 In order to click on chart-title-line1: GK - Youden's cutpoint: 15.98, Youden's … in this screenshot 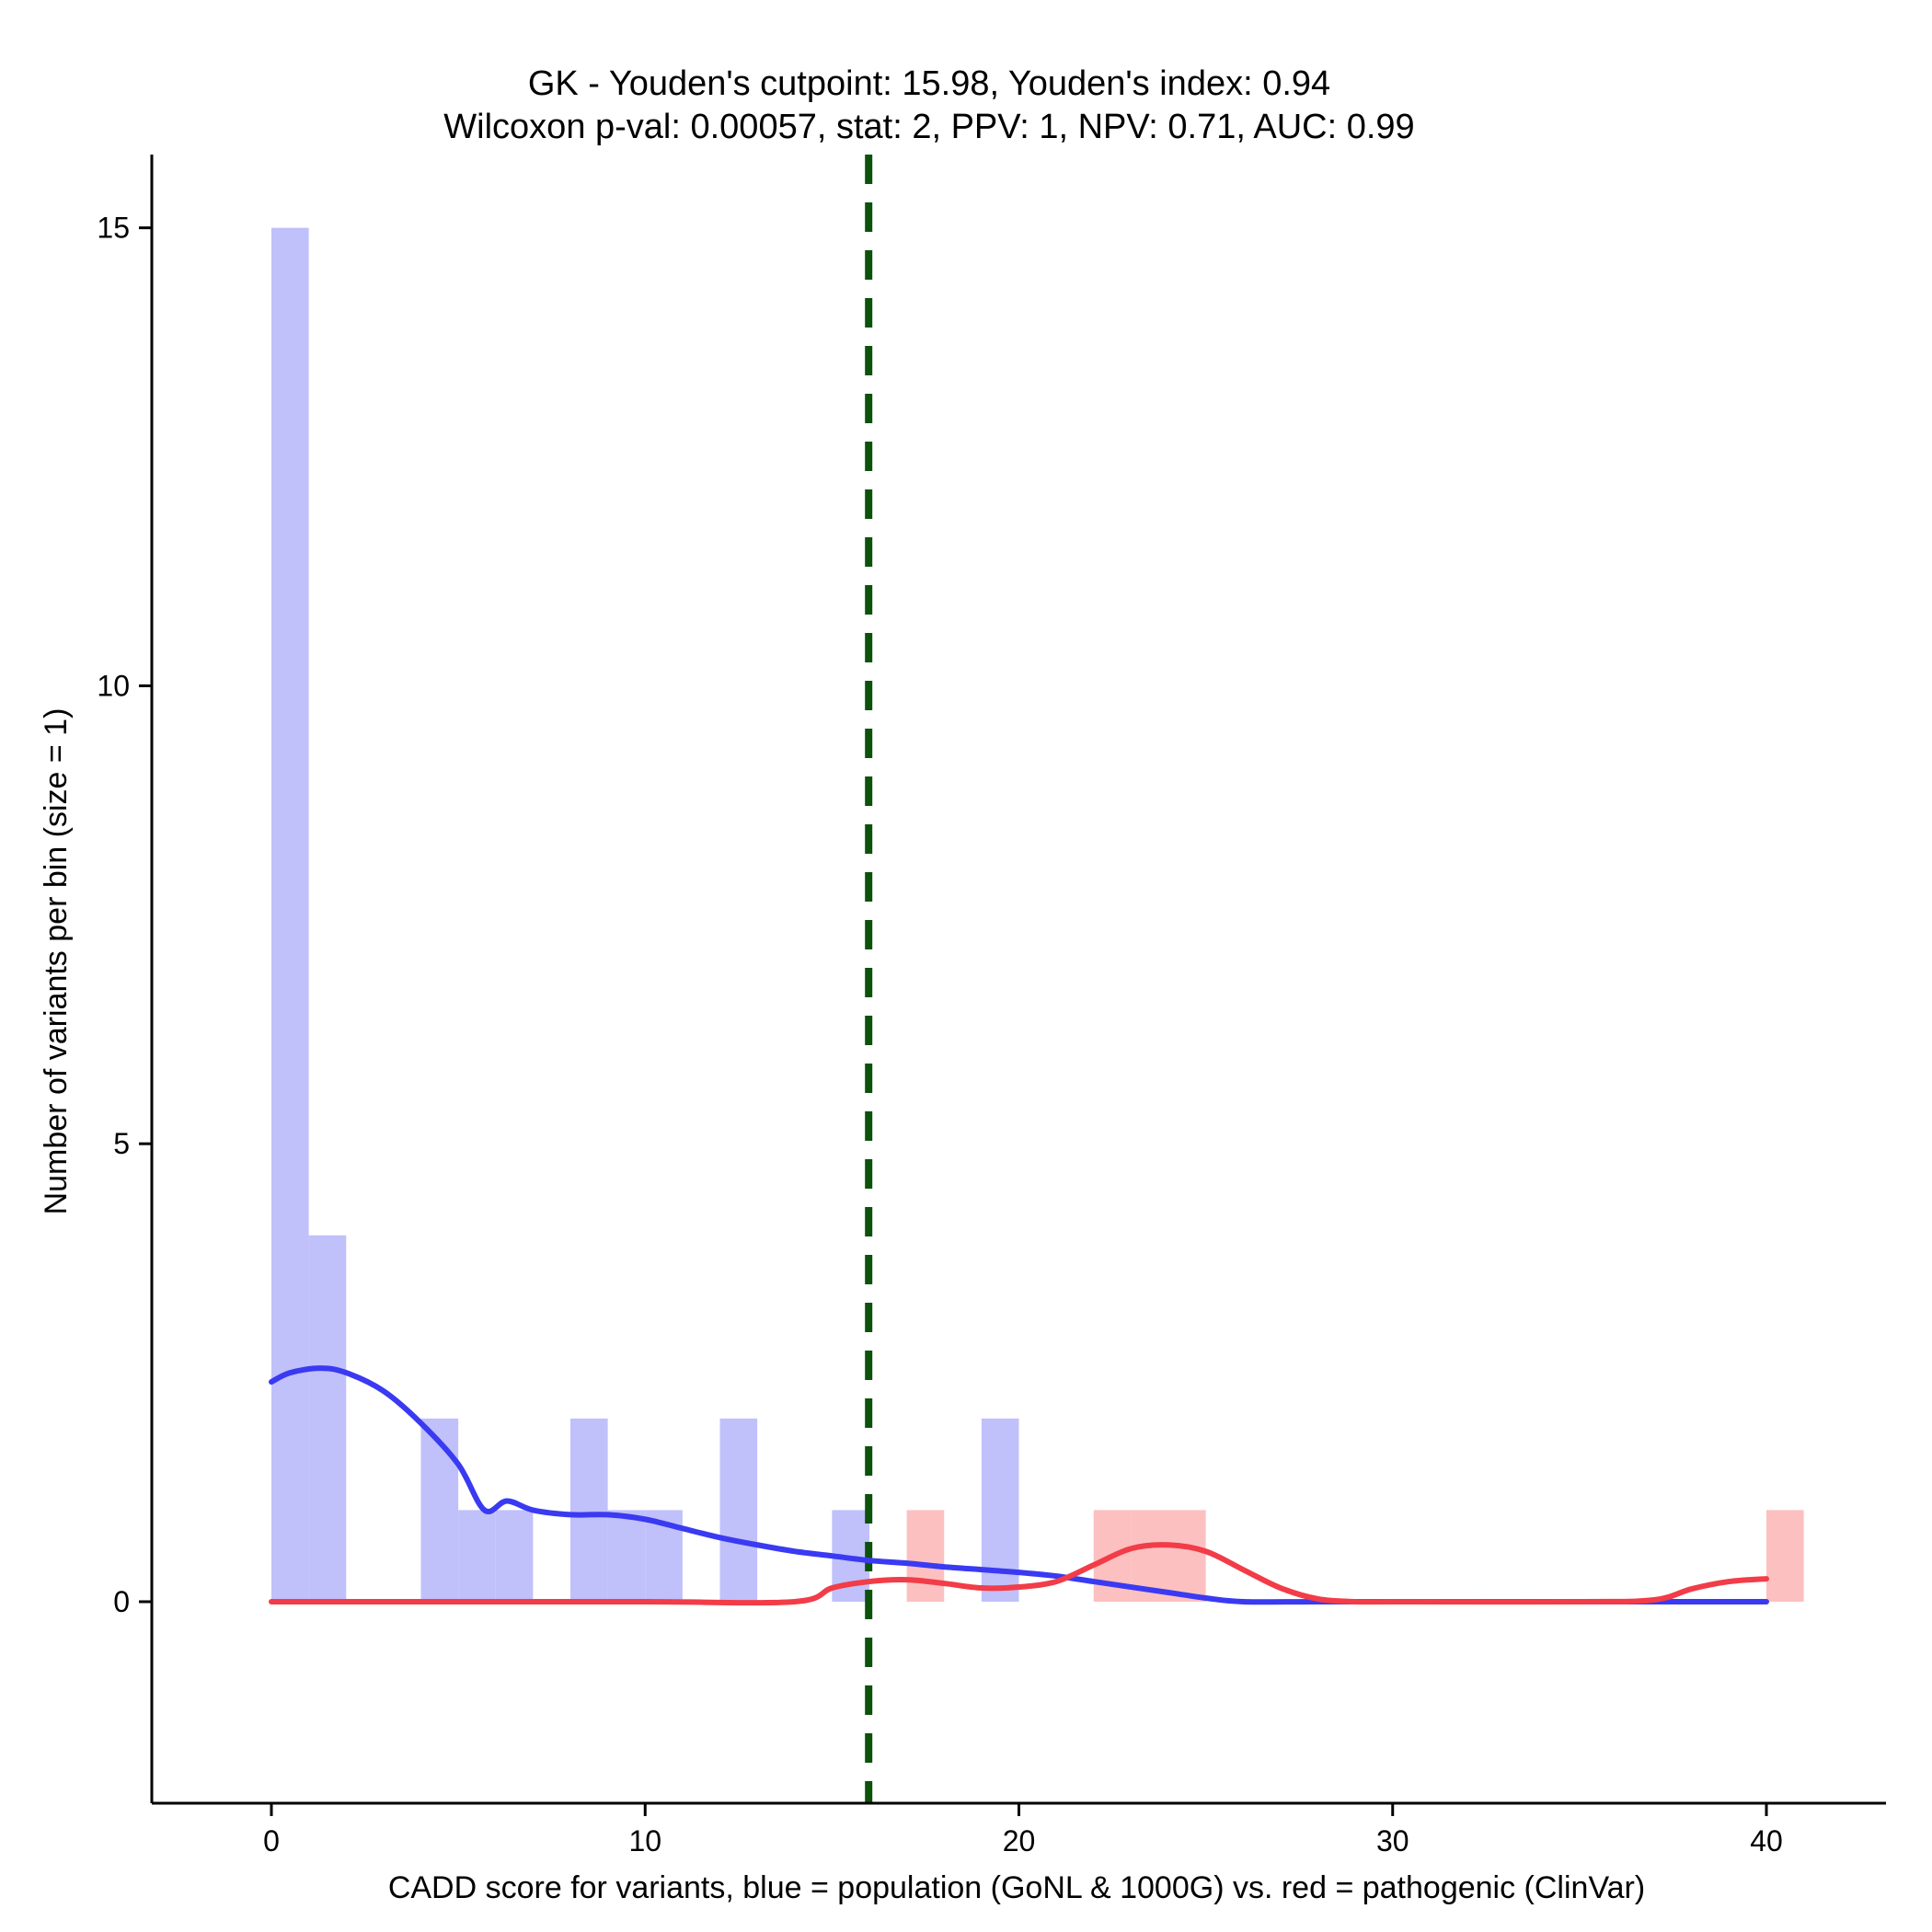, I will do `click(929, 83)`.